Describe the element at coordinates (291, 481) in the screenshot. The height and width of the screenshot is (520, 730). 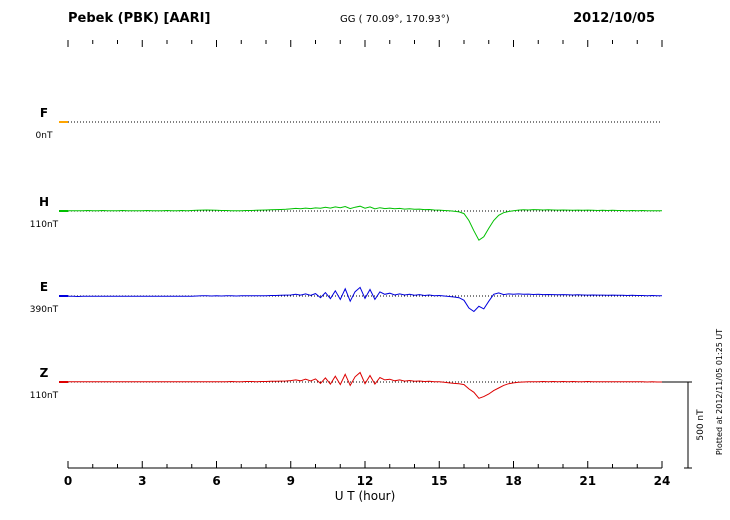
I see `x-tick-label: 9` at that location.